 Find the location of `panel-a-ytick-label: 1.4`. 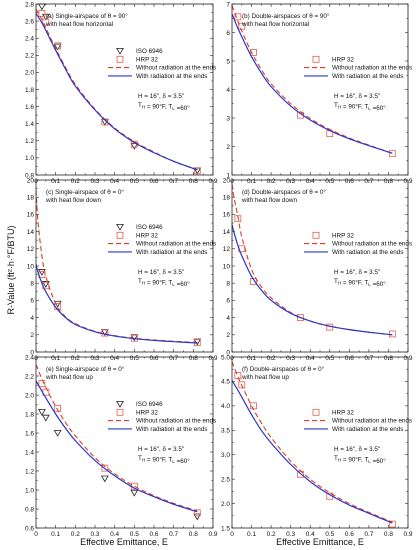

panel-a-ytick-label: 1.4 is located at coordinates (29, 124).